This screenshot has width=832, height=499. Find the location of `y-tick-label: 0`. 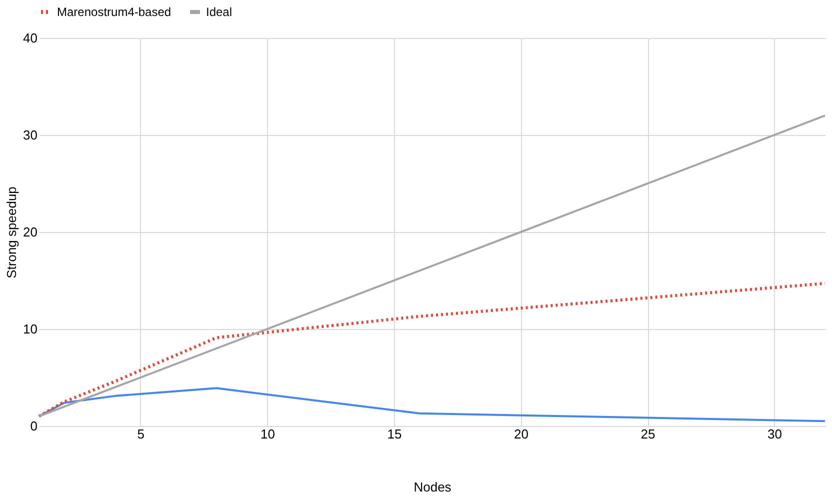

y-tick-label: 0 is located at coordinates (34, 426).